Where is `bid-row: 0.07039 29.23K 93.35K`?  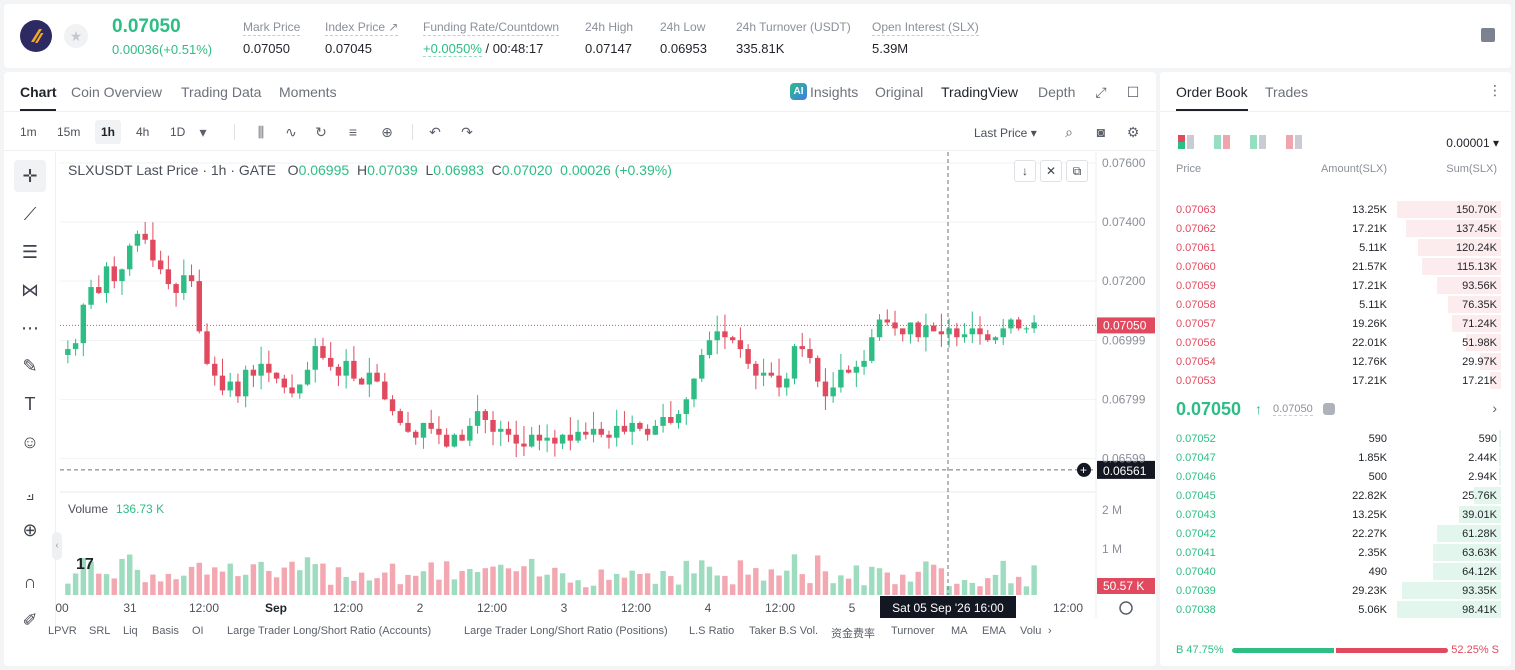 bid-row: 0.07039 29.23K 93.35K is located at coordinates (1335, 590).